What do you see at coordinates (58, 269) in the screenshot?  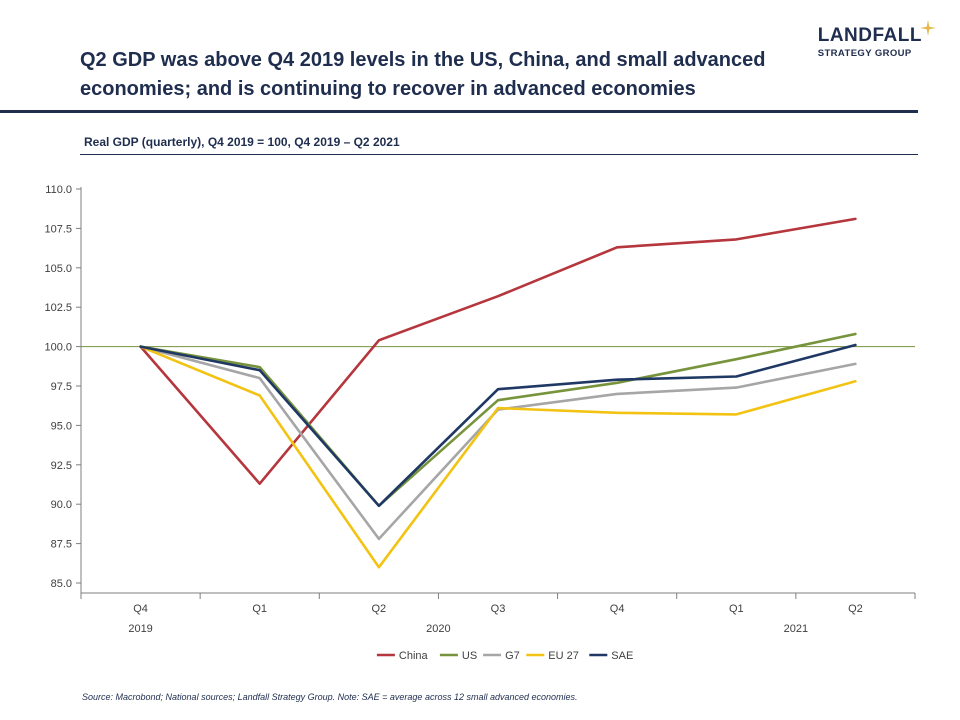 I see `y-tick-label: 105.0` at bounding box center [58, 269].